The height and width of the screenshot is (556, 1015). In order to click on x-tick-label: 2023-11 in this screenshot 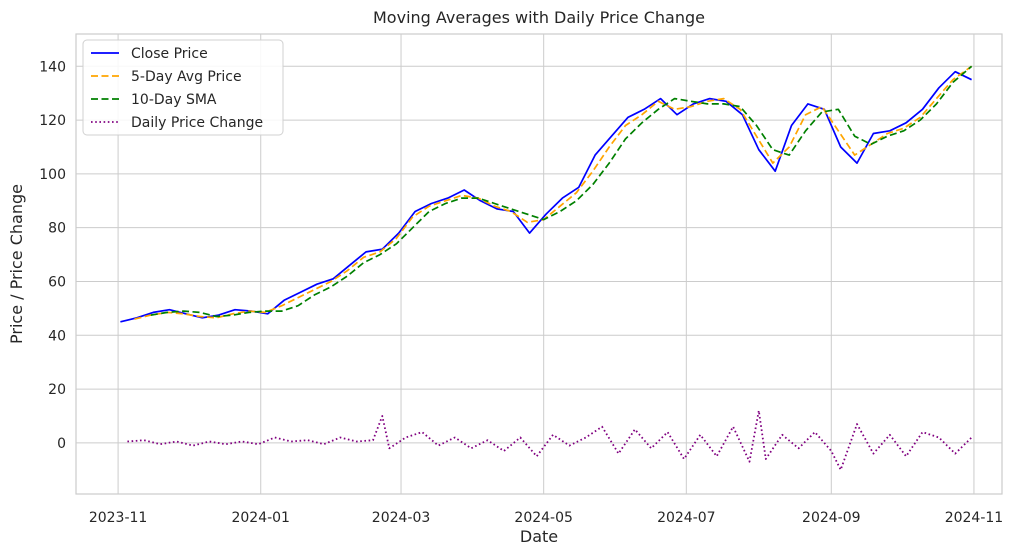, I will do `click(118, 518)`.